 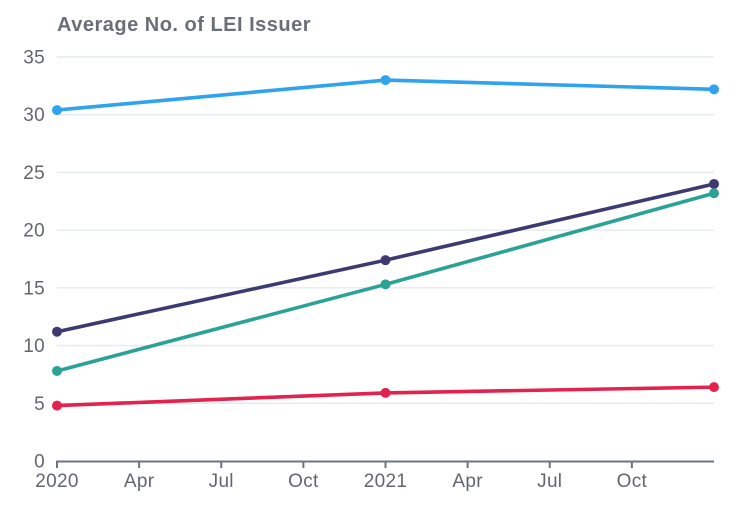 I want to click on y-axis-label: 20, so click(x=34, y=231).